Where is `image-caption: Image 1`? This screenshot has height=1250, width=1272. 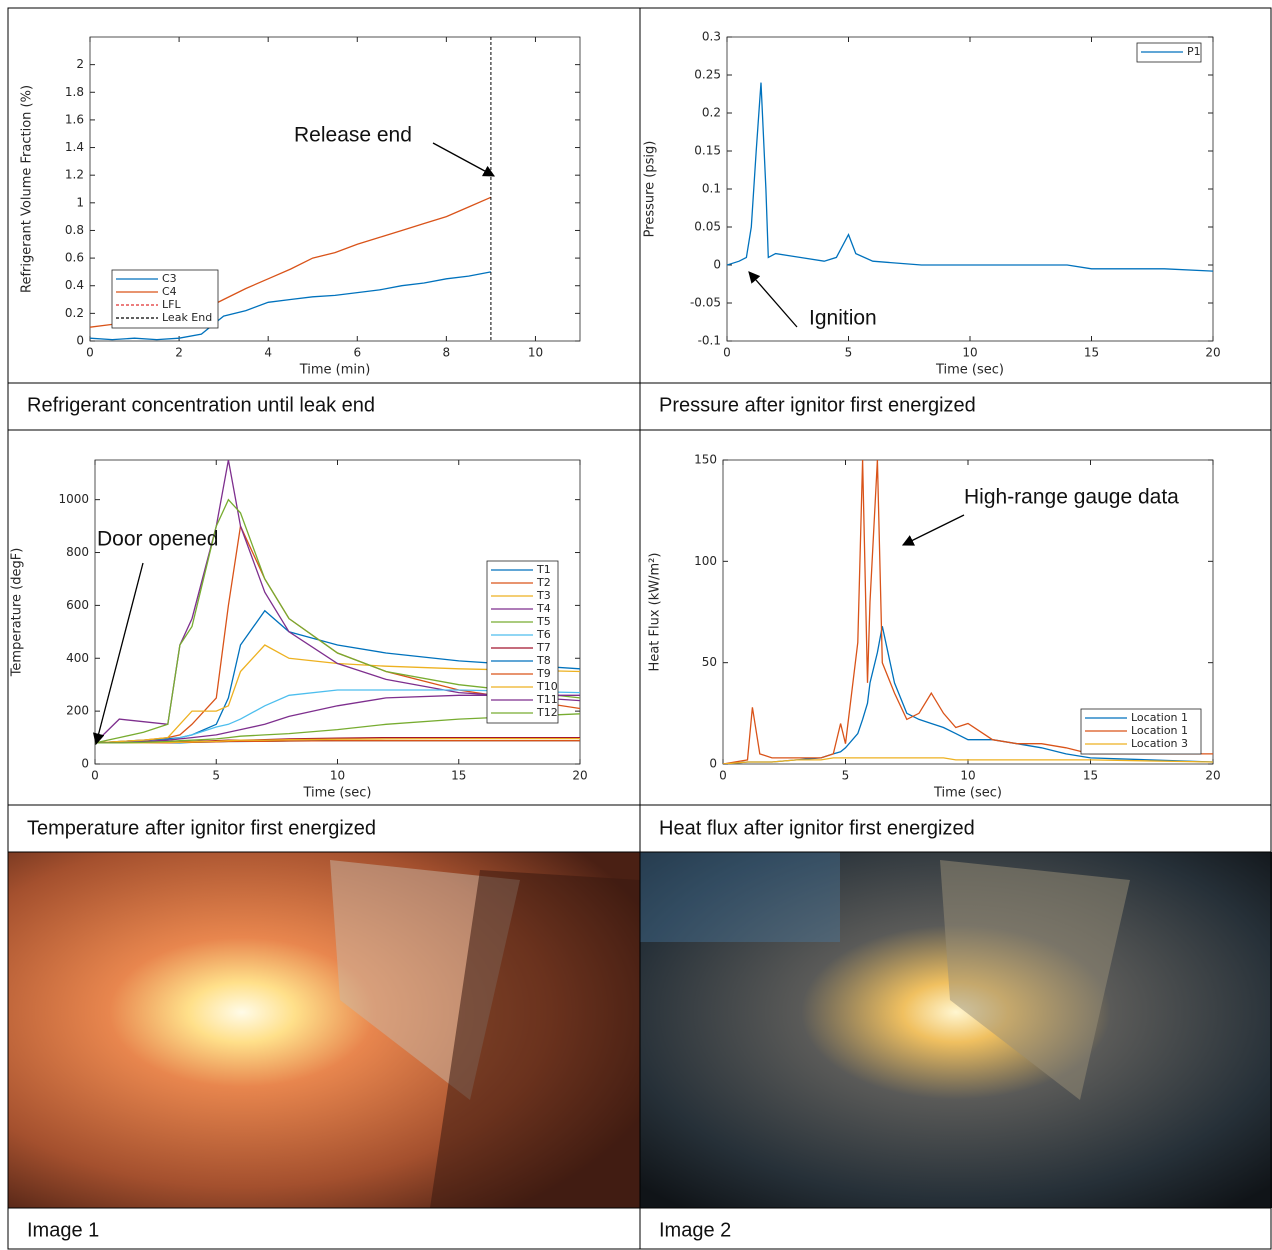
image-caption: Image 1 is located at coordinates (63, 1230).